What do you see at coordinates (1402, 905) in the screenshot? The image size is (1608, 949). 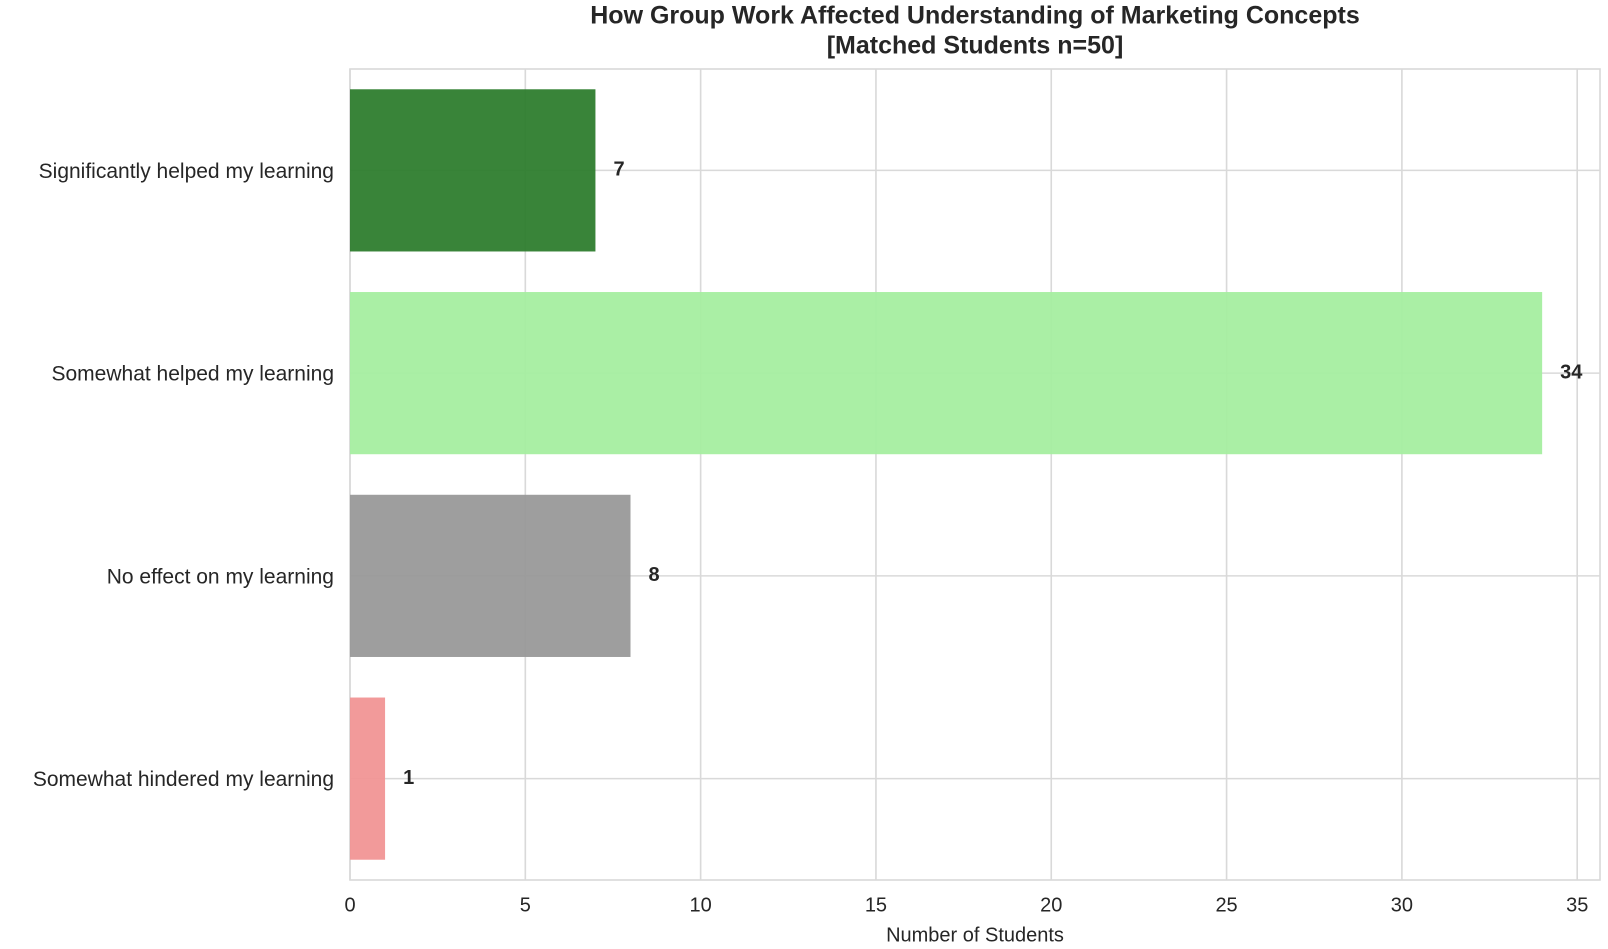 I see `x-tick-label: 30` at bounding box center [1402, 905].